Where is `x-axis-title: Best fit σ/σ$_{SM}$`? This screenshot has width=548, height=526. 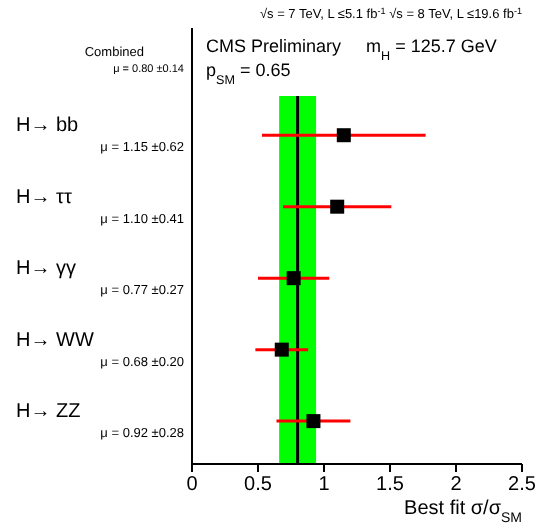
x-axis-title: Best fit σ/σ$_{SM}$ is located at coordinates (463, 511).